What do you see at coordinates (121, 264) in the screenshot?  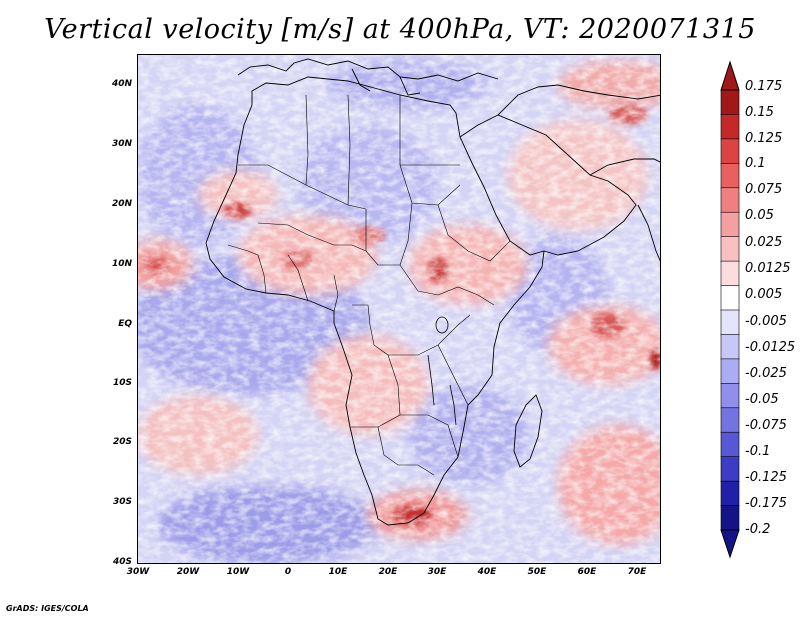 I see `lat-tick-label: 10N` at bounding box center [121, 264].